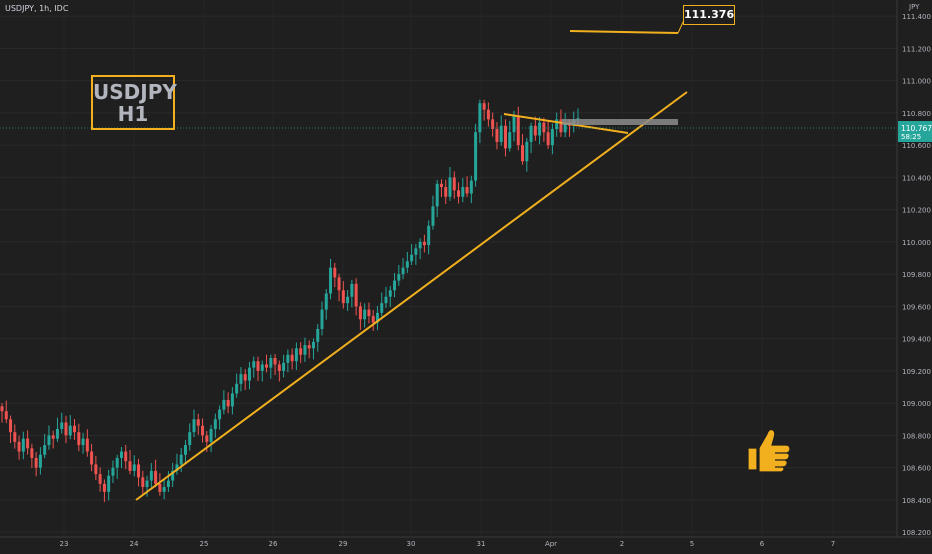 Image resolution: width=932 pixels, height=554 pixels. What do you see at coordinates (916, 533) in the screenshot?
I see `y-tick-label: 108.200` at bounding box center [916, 533].